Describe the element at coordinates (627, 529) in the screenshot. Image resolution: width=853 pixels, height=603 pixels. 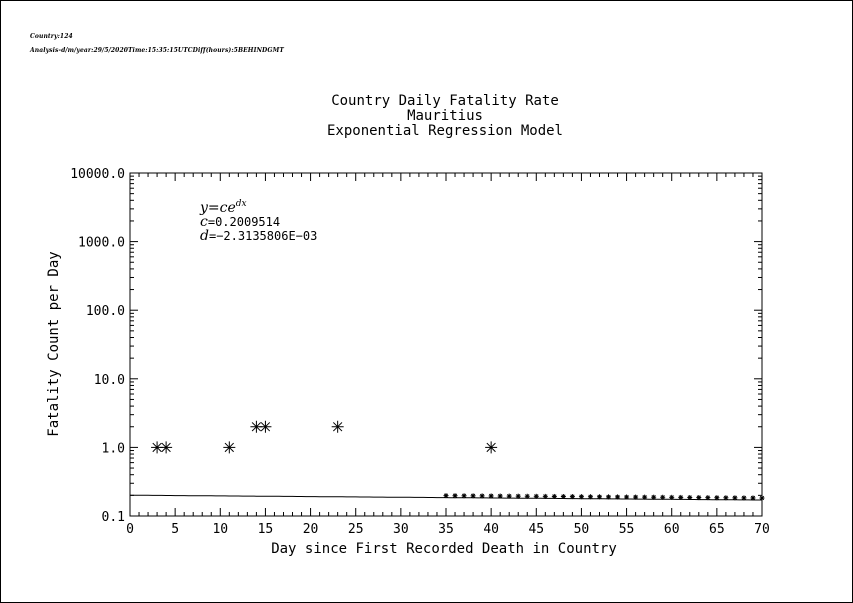
I see `x-tick-label: 55` at that location.